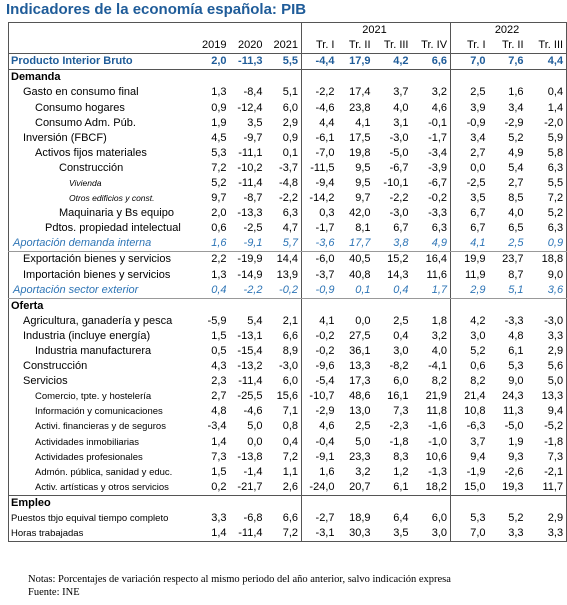 The height and width of the screenshot is (605, 567). Describe the element at coordinates (475, 259) in the screenshot. I see `cell-value: 19,9` at that location.